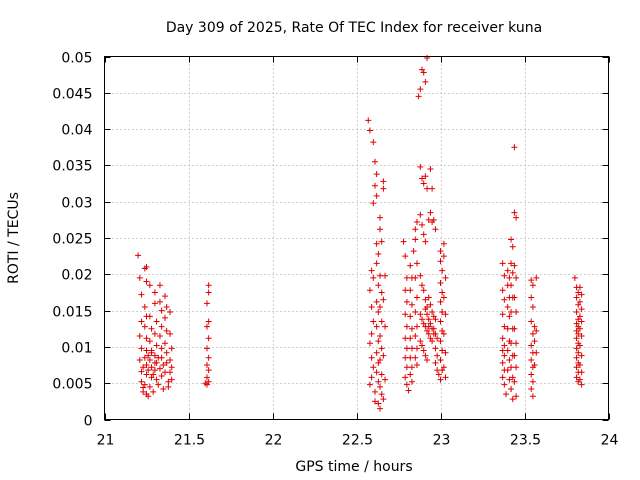  Describe the element at coordinates (14, 238) in the screenshot. I see `y-axis-label: ROTI / TECUs` at that location.